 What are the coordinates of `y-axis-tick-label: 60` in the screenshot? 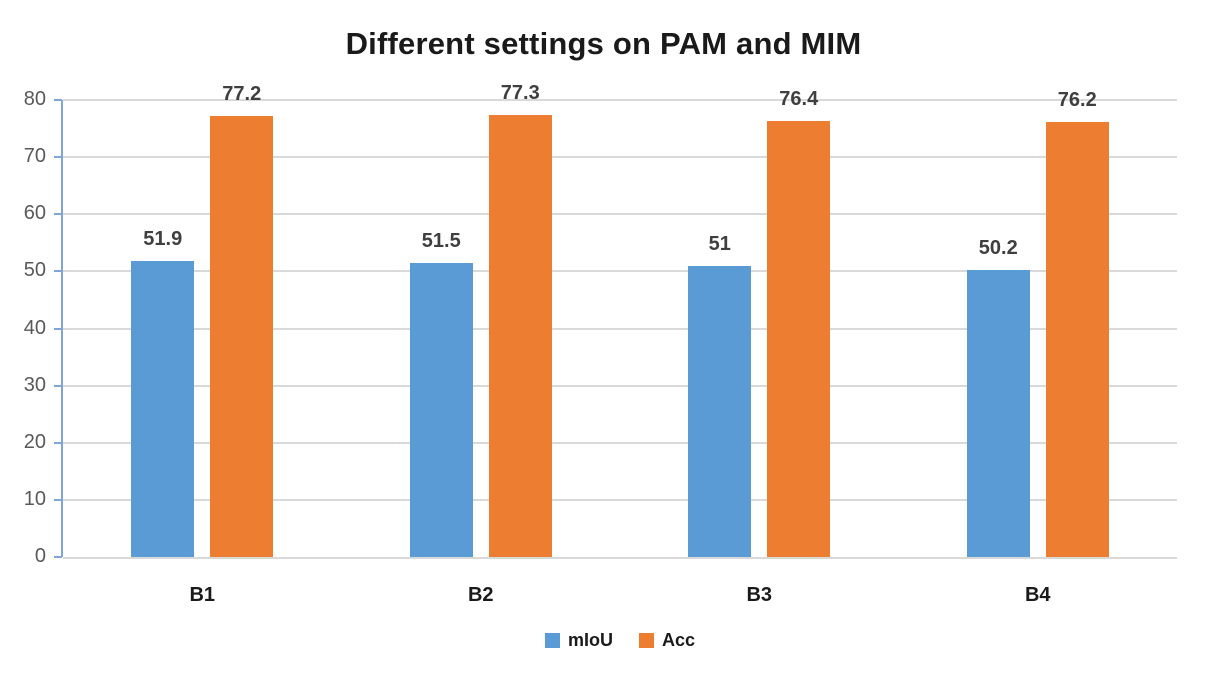 It's located at (34, 213).